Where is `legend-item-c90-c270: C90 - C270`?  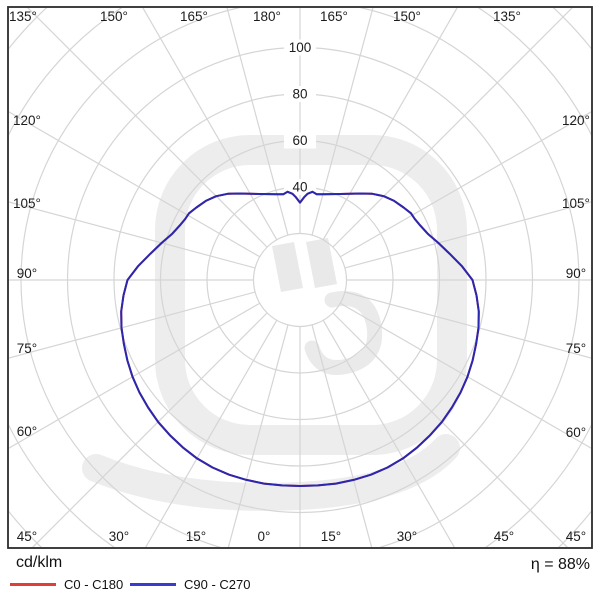 legend-item-c90-c270: C90 - C270 is located at coordinates (190, 584).